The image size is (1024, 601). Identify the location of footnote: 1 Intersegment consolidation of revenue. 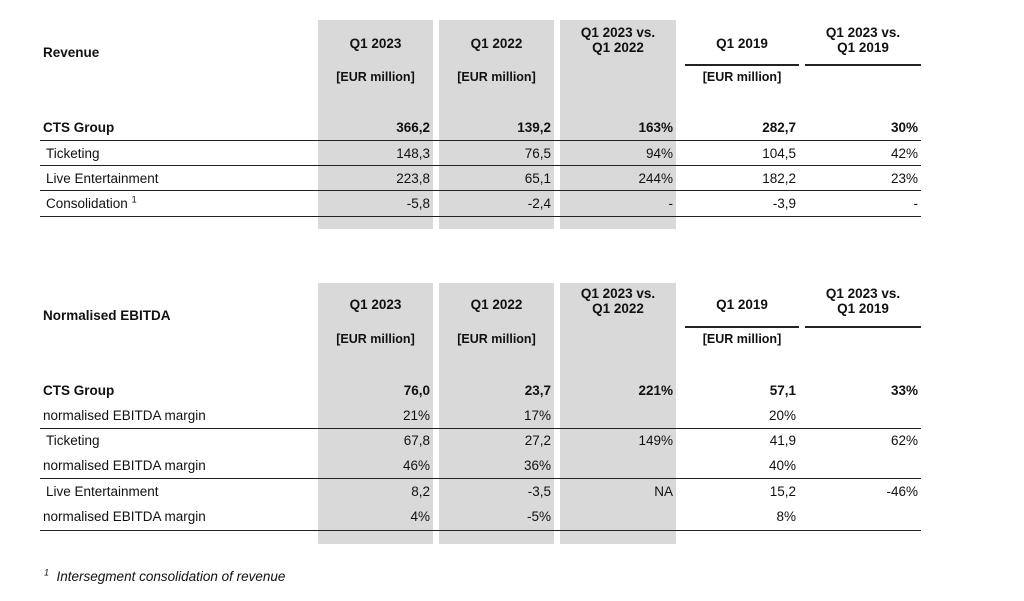
(165, 575).